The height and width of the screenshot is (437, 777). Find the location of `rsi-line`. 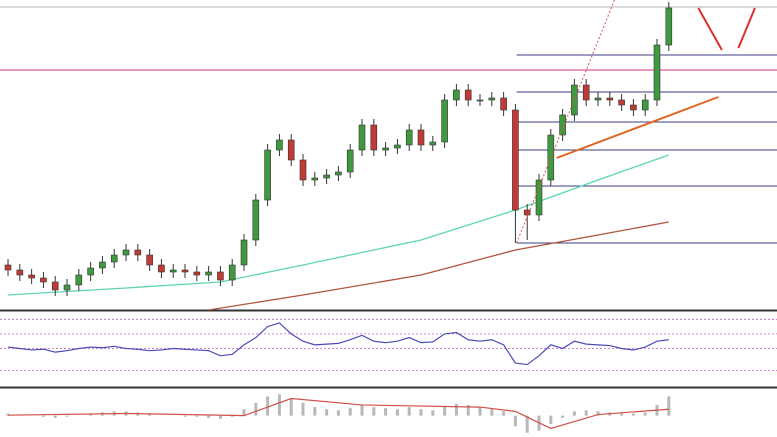

rsi-line is located at coordinates (338, 344).